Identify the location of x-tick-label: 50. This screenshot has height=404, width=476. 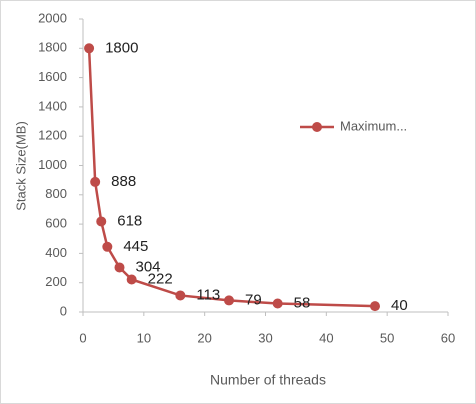
(387, 337).